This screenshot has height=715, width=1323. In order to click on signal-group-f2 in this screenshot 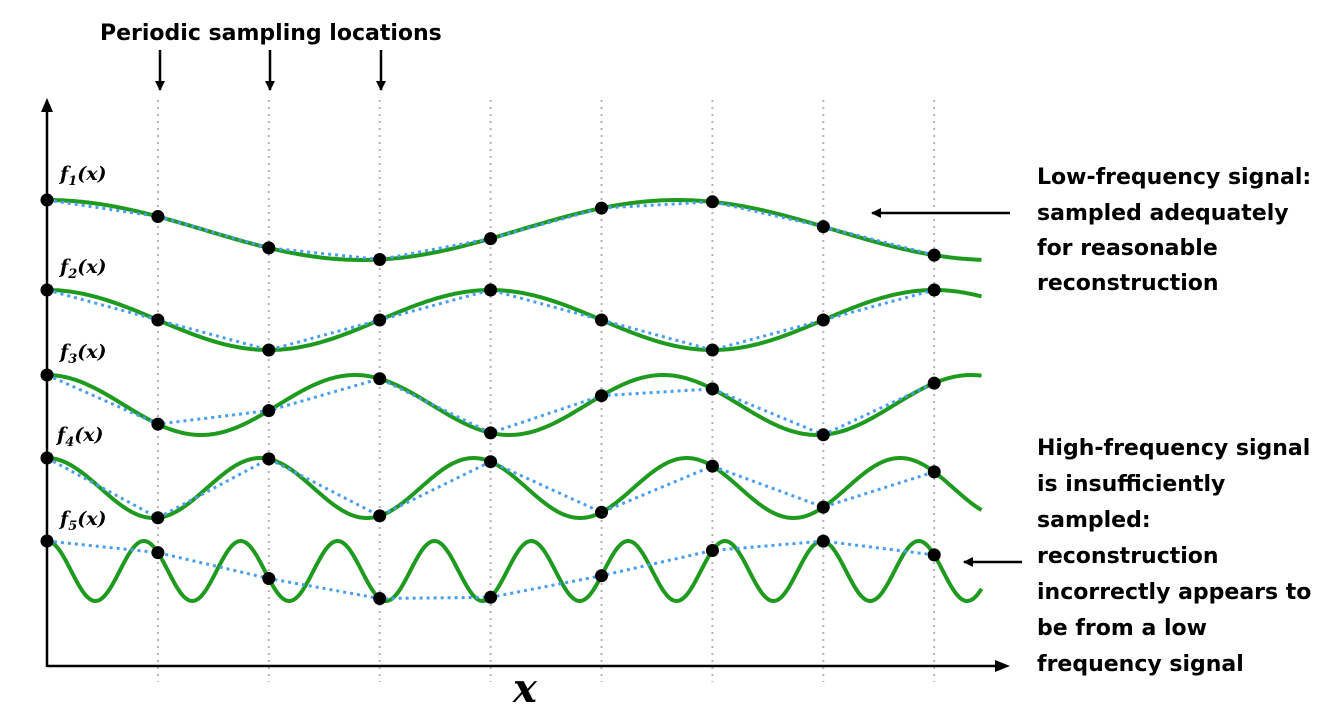, I will do `click(511, 320)`.